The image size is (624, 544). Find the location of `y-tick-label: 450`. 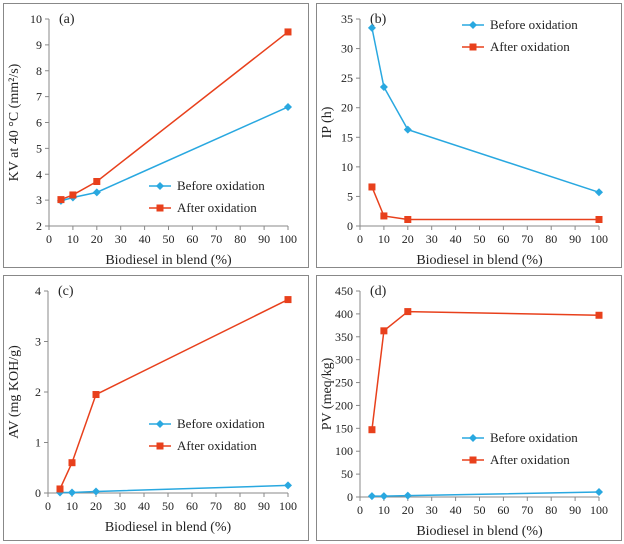

y-tick-label: 450 is located at coordinates (344, 291).